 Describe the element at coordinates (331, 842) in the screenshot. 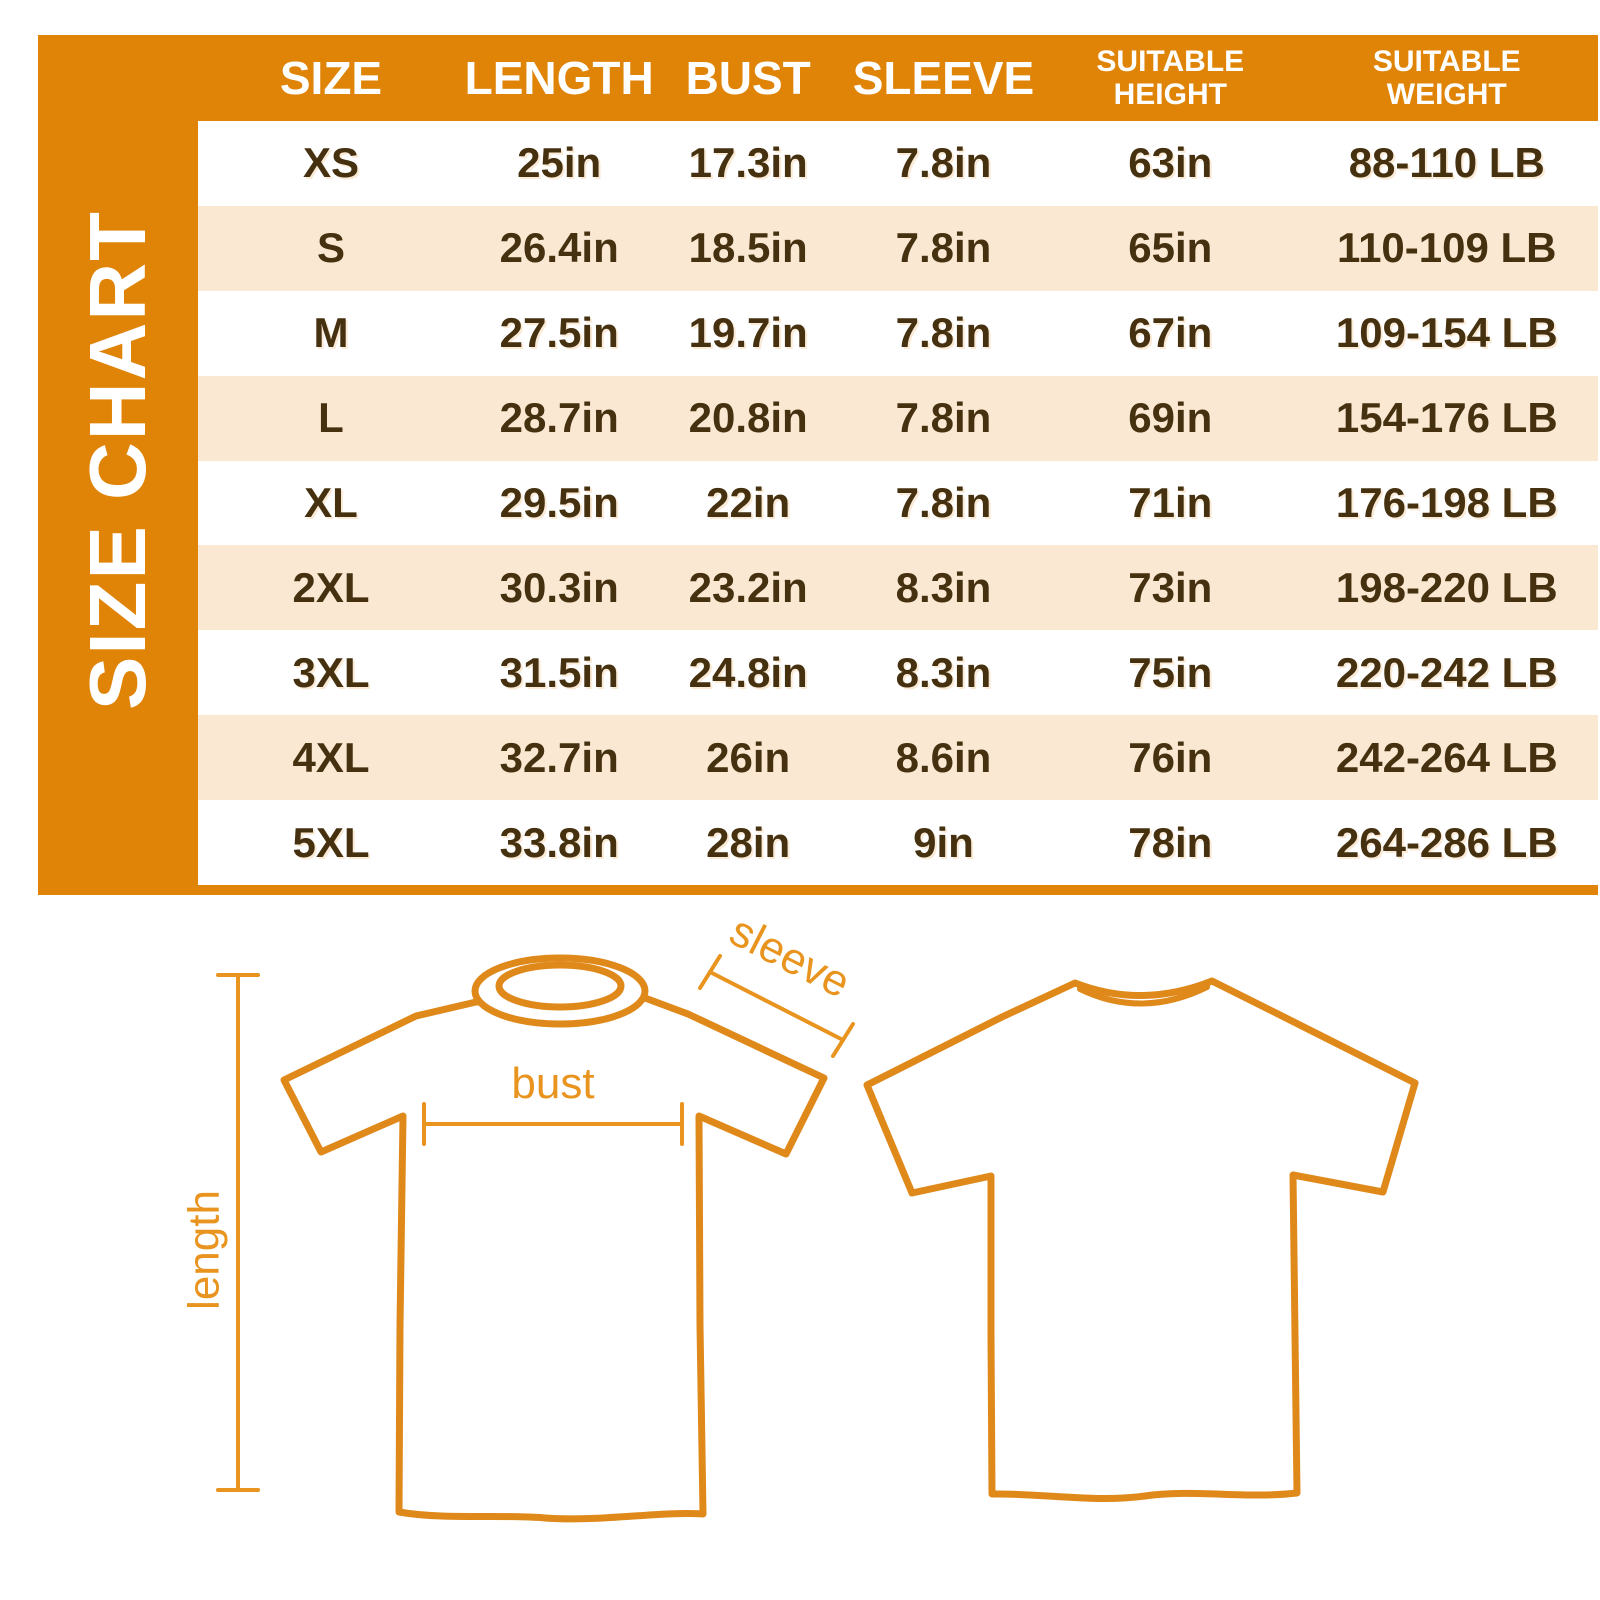

I see `cell-size: 5XL` at that location.